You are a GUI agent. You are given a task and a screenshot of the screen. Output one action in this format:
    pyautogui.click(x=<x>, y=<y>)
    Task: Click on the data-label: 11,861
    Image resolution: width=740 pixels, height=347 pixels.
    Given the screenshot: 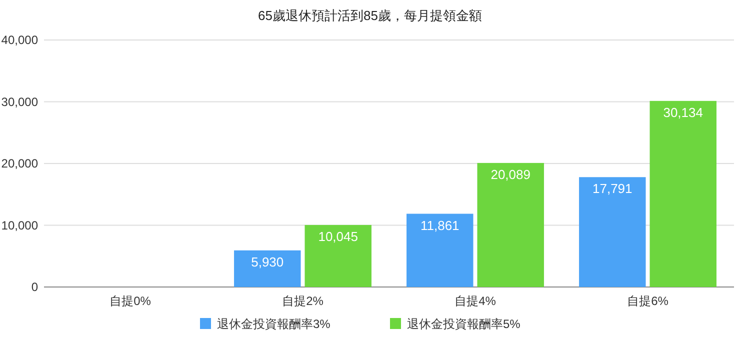 What is the action you would take?
    pyautogui.click(x=440, y=225)
    